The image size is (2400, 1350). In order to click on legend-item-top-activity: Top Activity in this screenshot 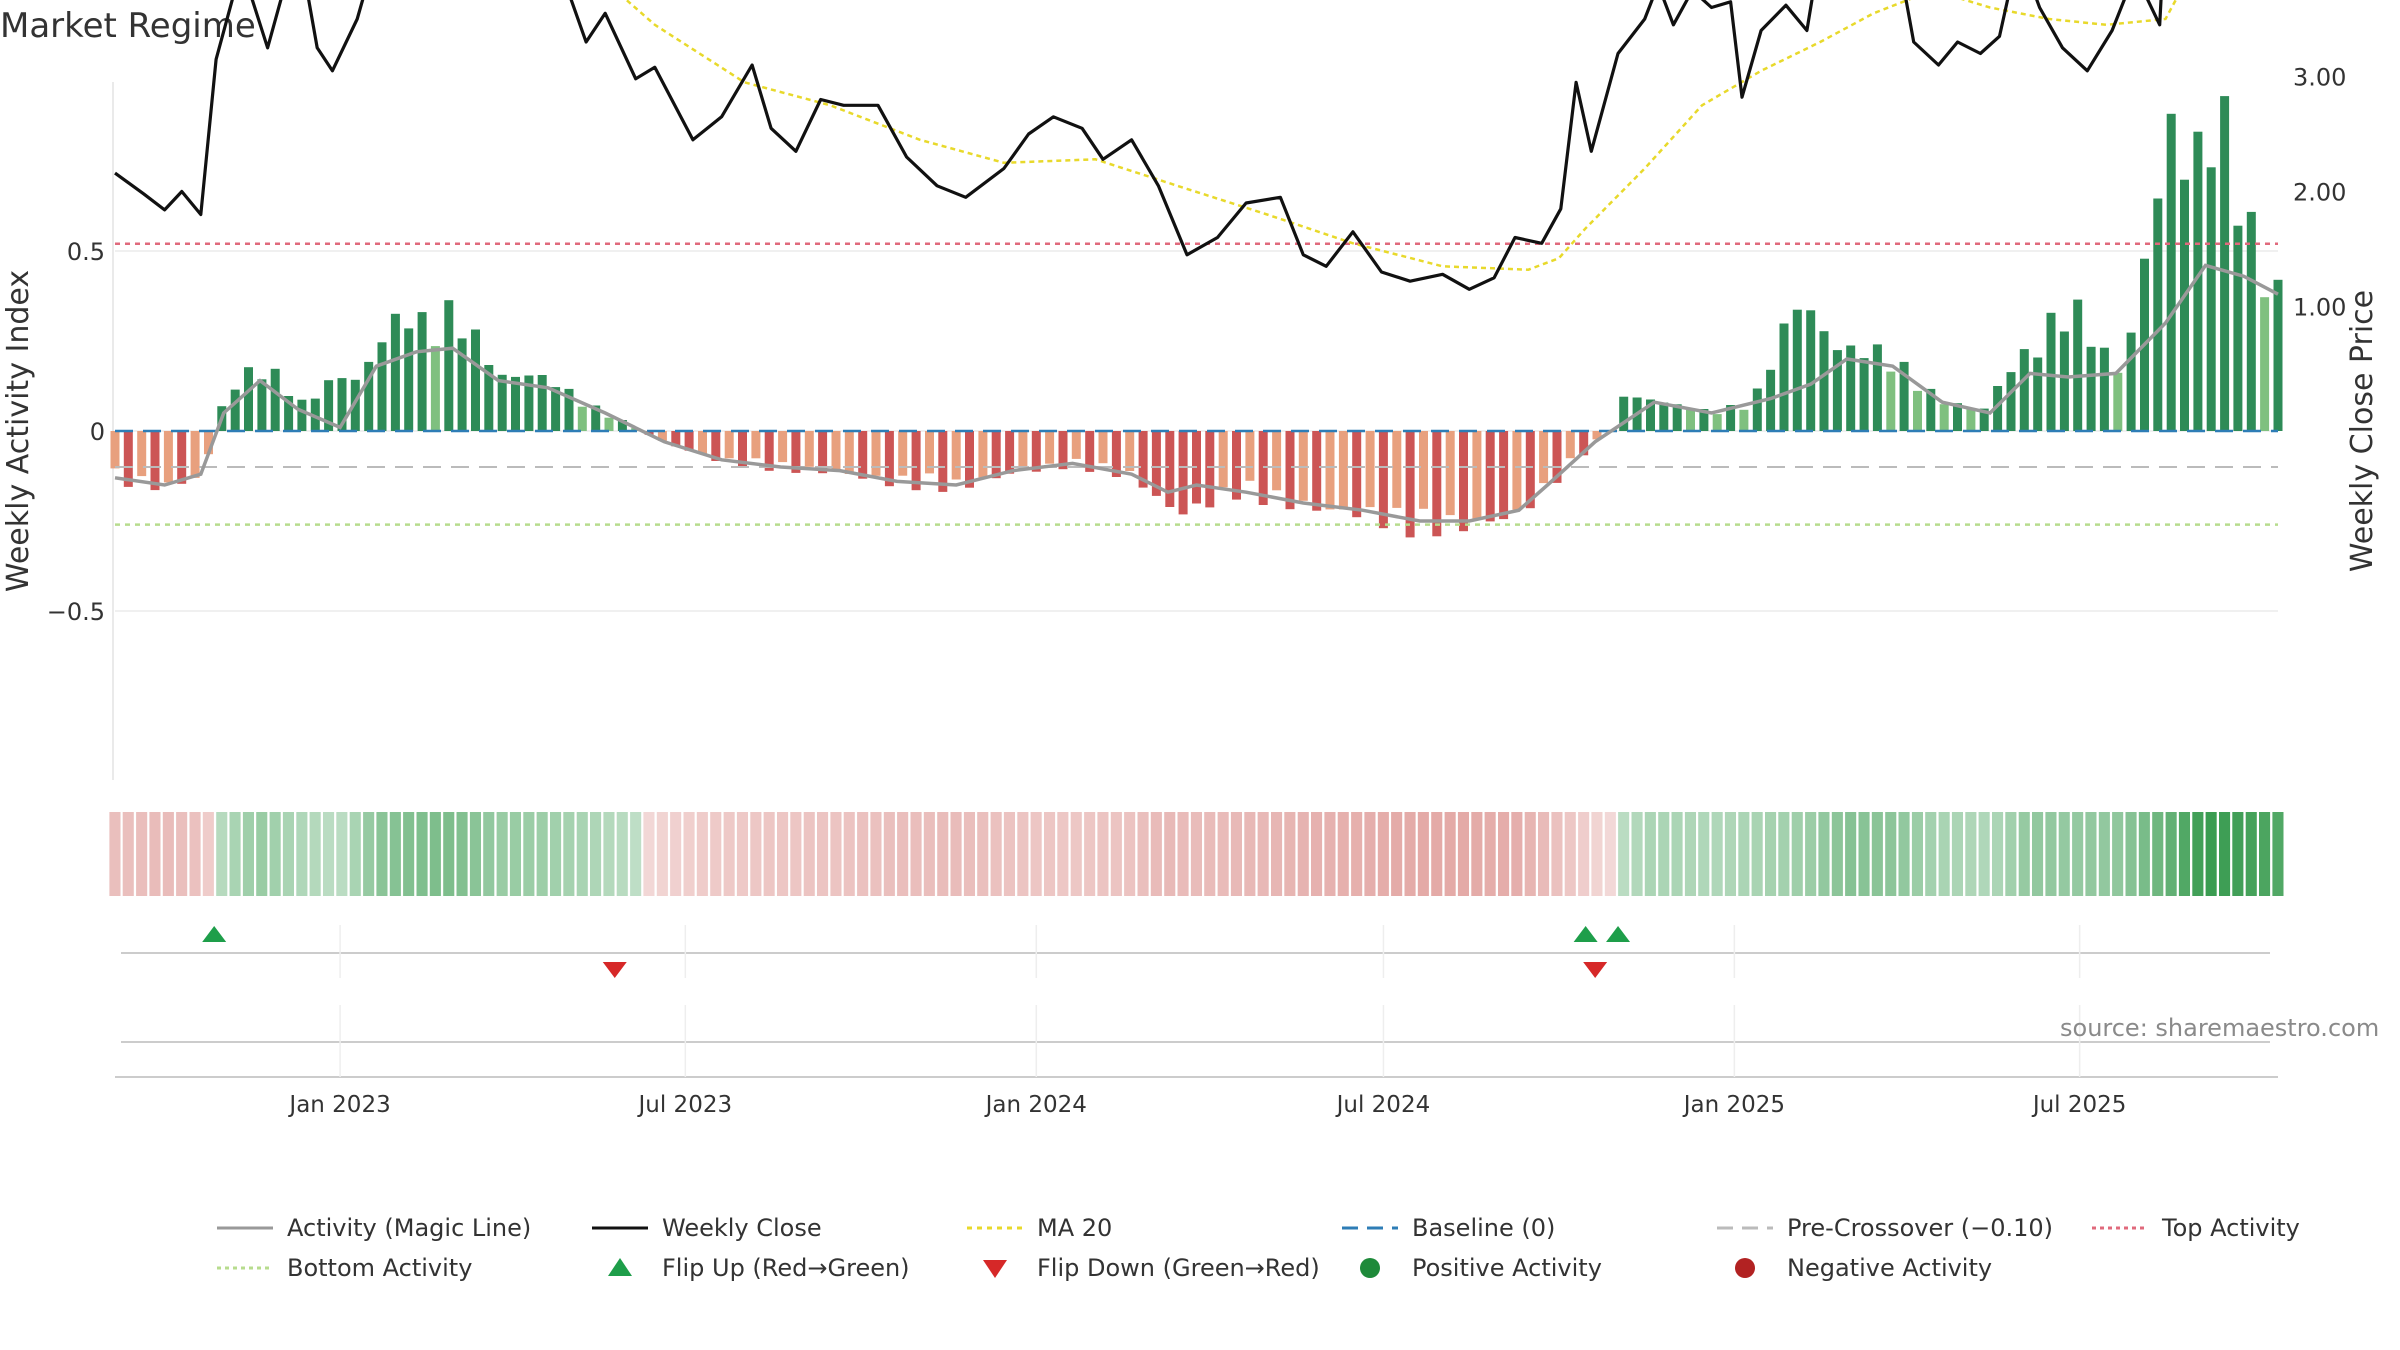, I will do `click(2205, 1228)`.